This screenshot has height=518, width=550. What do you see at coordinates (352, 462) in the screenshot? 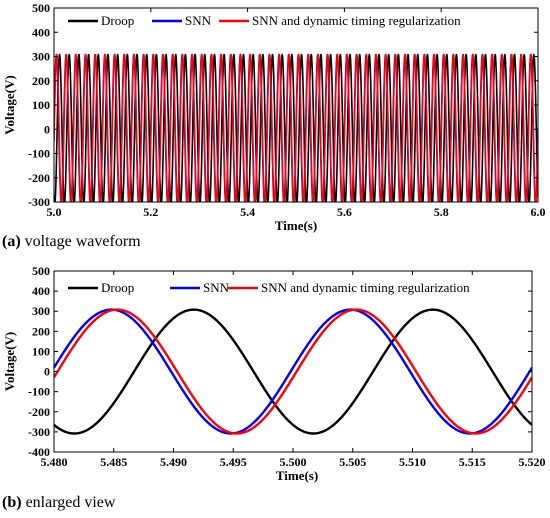
I see `x-tick-label: 5.505` at bounding box center [352, 462].